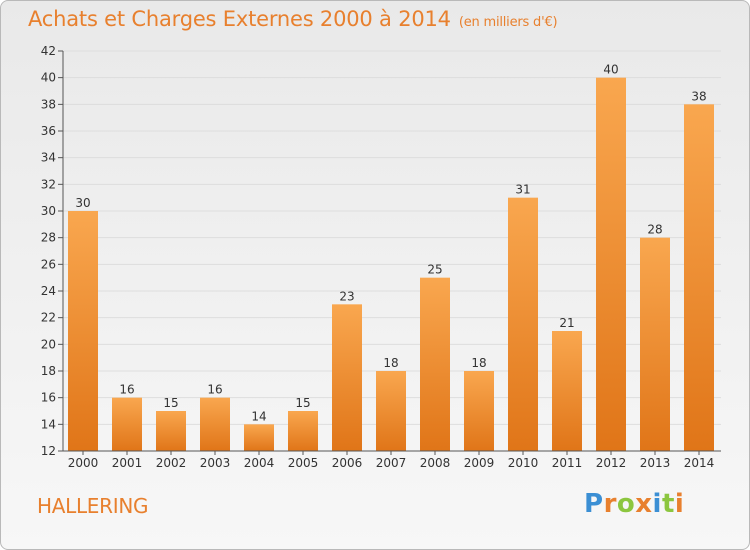  Describe the element at coordinates (259, 463) in the screenshot. I see `x-tick-label: 2004` at that location.